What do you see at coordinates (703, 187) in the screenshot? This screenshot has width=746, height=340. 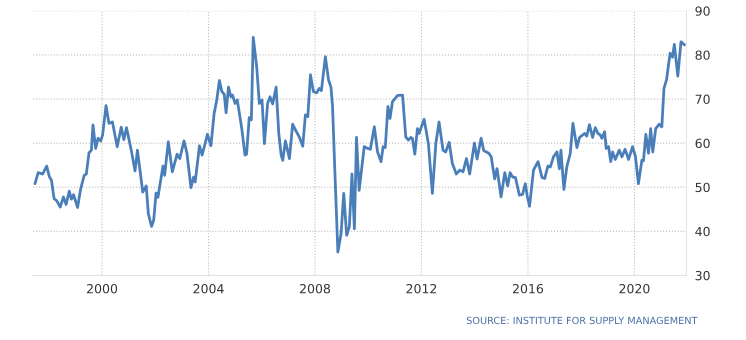 I see `y-tick-label: 50` at bounding box center [703, 187].